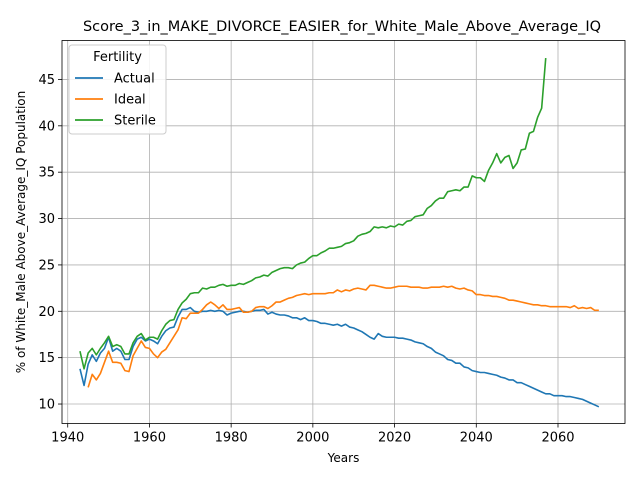 The height and width of the screenshot is (480, 640). Describe the element at coordinates (135, 121) in the screenshot. I see `legend-label-sterile: Sterile` at that location.